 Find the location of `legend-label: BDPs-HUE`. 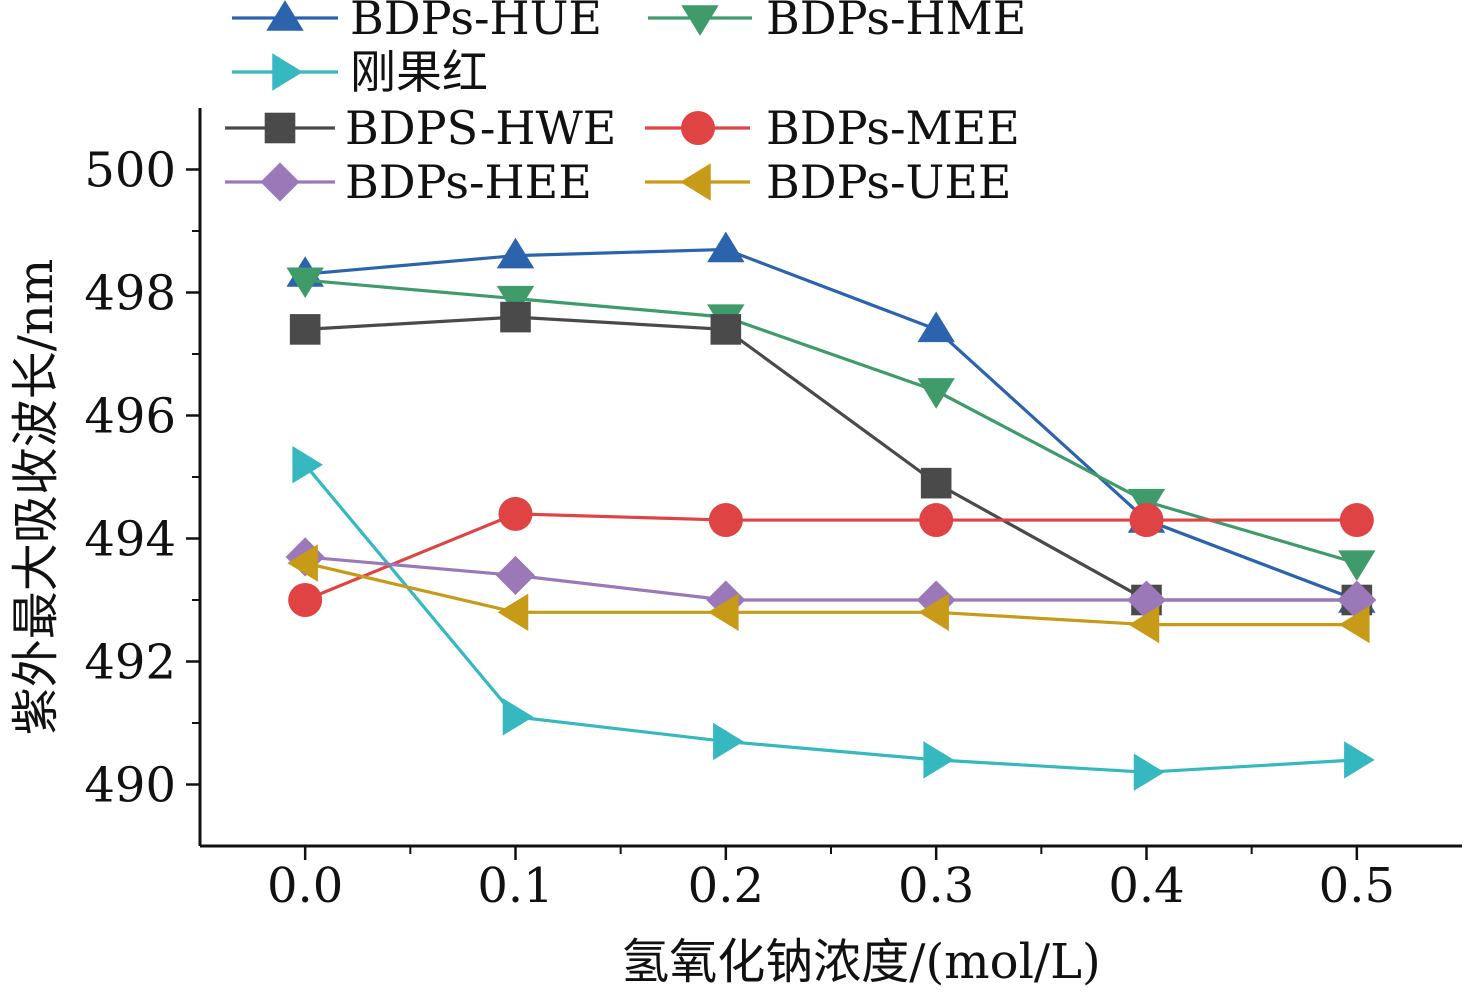

legend-label: BDPs-HUE is located at coordinates (476, 22).